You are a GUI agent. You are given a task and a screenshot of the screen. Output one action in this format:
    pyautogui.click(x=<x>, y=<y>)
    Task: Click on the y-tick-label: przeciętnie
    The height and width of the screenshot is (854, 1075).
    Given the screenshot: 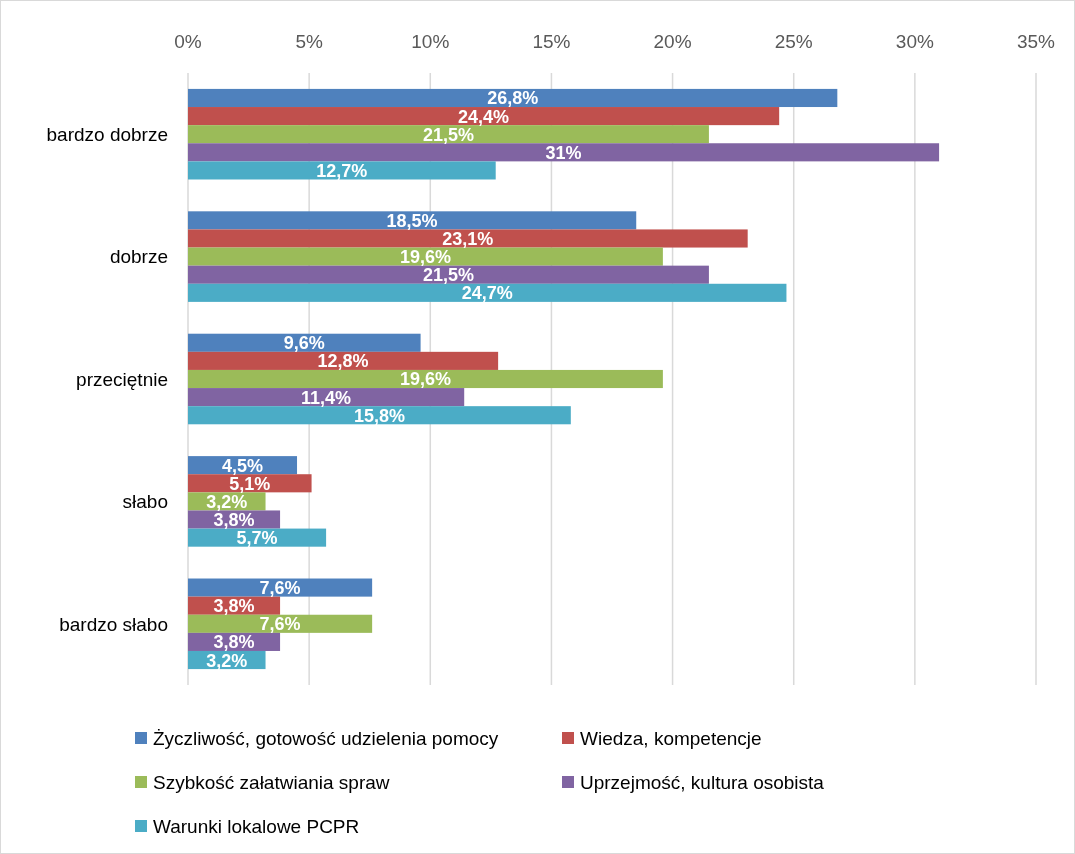 What is the action you would take?
    pyautogui.click(x=122, y=379)
    